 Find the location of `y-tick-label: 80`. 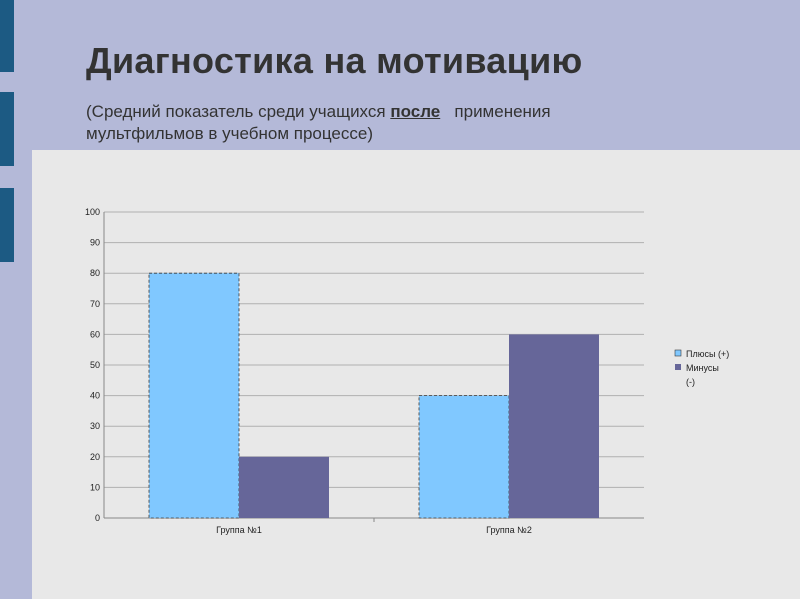

y-tick-label: 80 is located at coordinates (95, 273).